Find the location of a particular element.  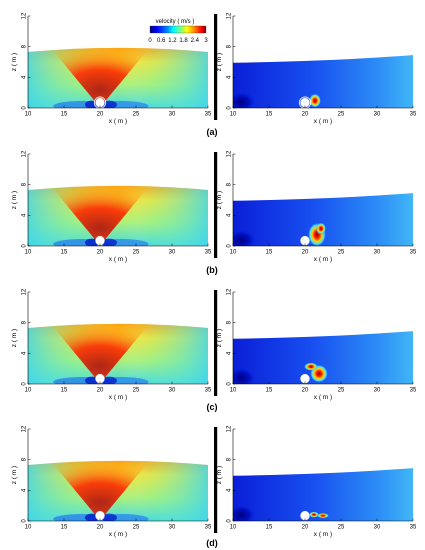

row-label-b: (b) is located at coordinates (212, 270).